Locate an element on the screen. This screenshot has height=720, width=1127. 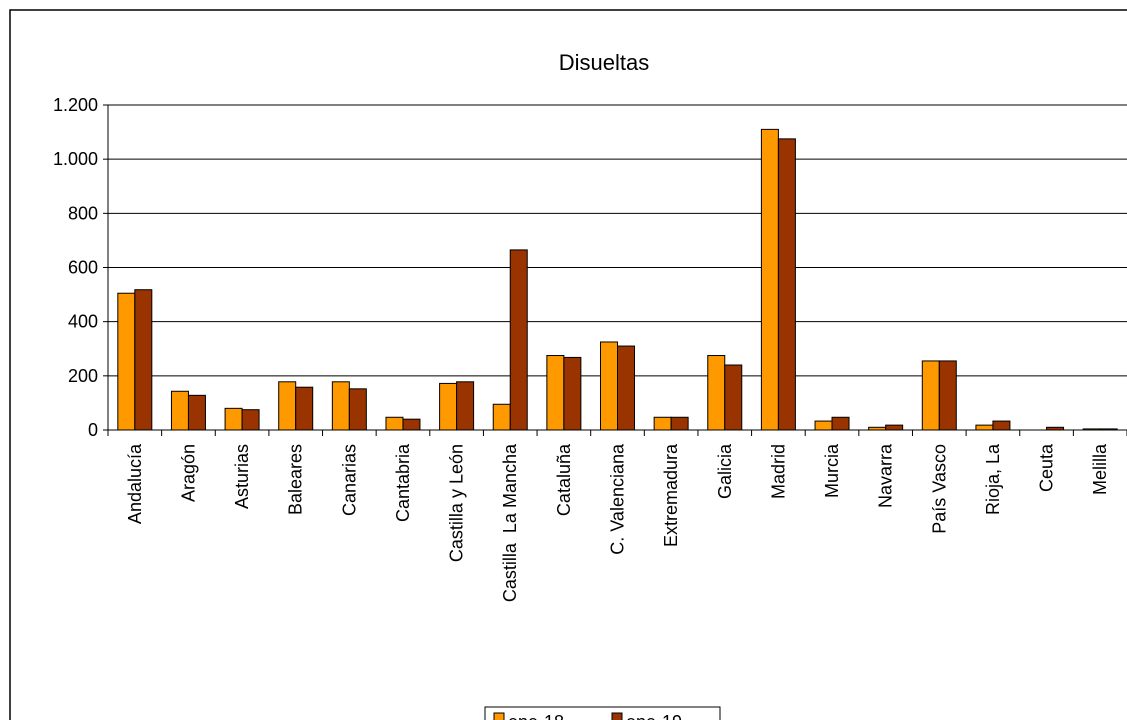
x-tick-label: Extremadura is located at coordinates (671, 495).